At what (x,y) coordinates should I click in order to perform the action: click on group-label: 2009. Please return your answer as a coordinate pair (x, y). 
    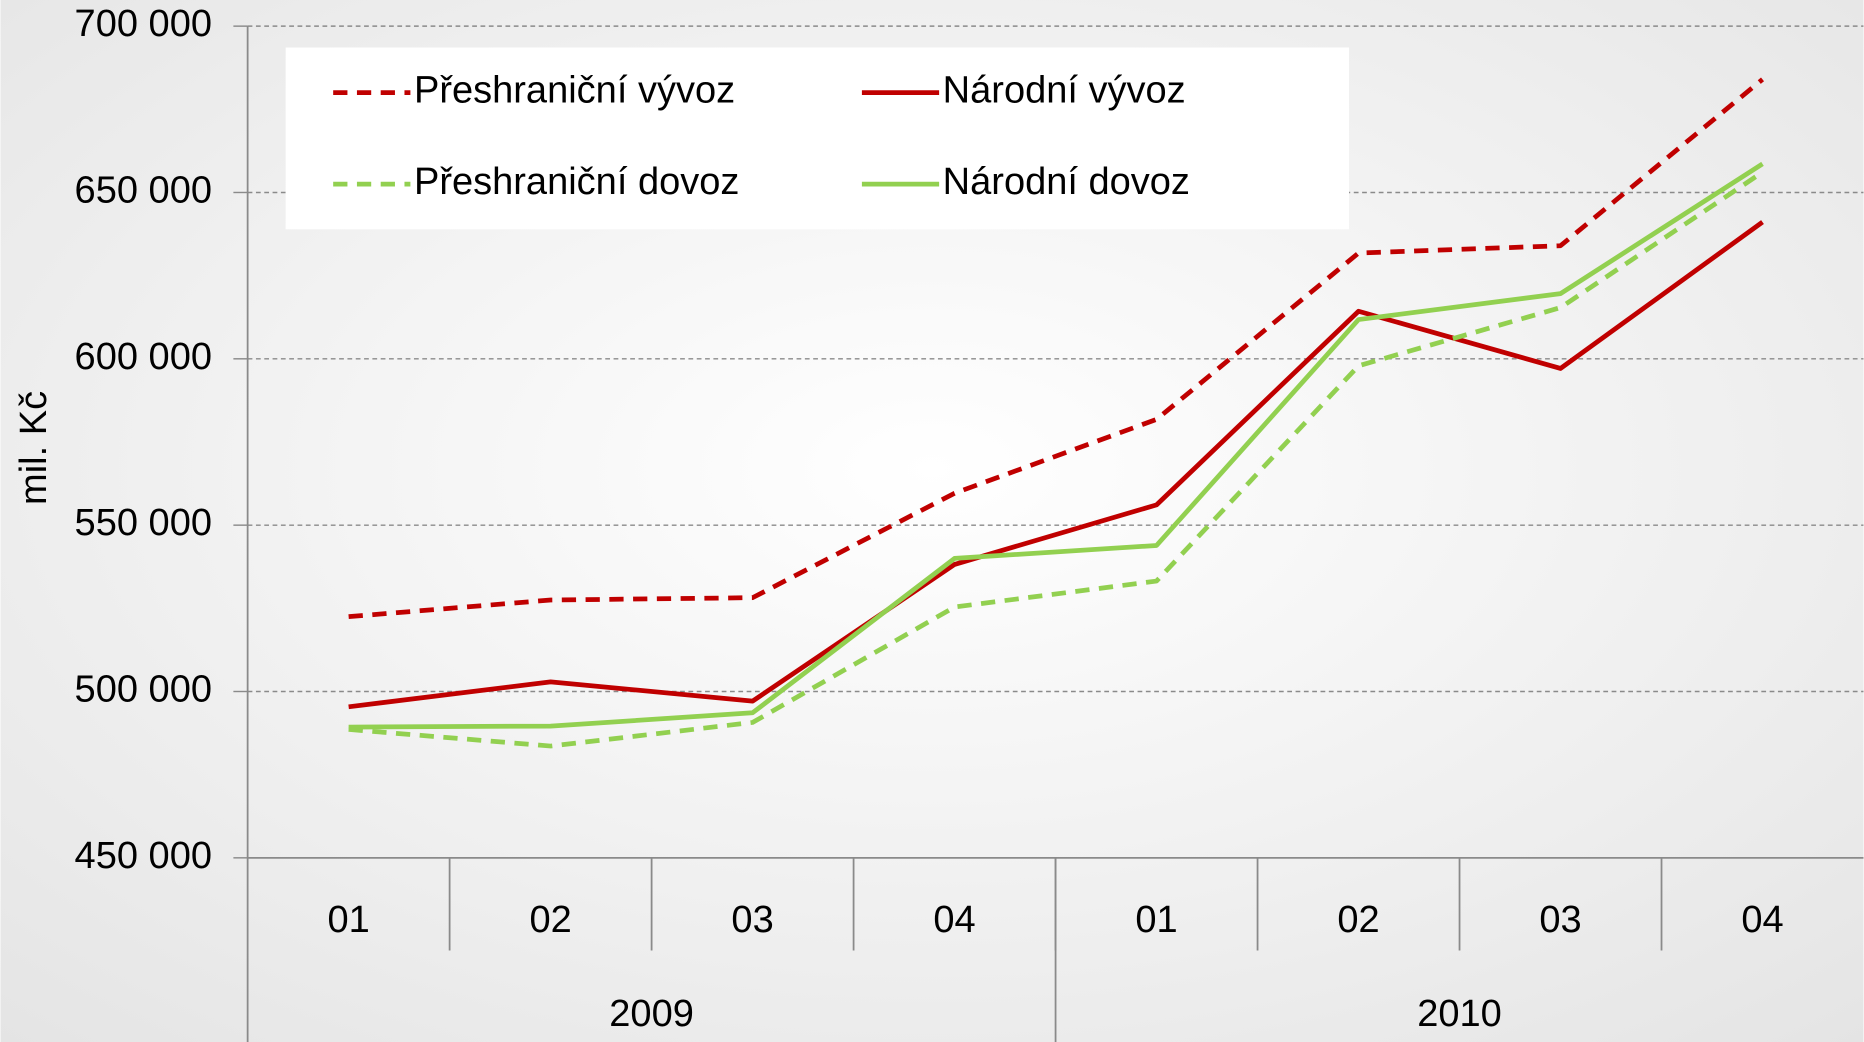
    Looking at the image, I should click on (651, 1014).